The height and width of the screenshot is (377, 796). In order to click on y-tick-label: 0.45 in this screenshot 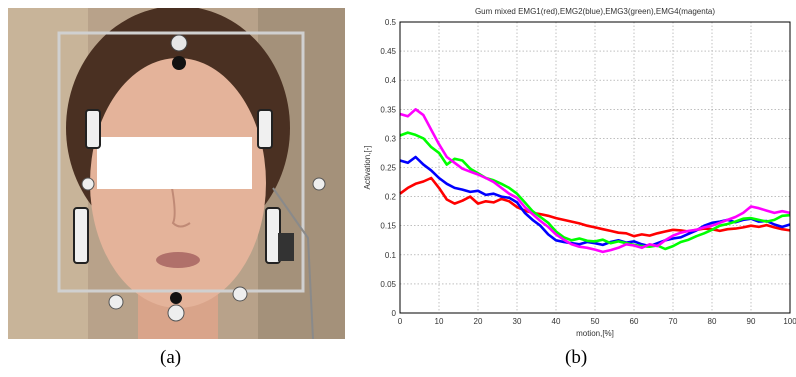, I will do `click(388, 51)`.